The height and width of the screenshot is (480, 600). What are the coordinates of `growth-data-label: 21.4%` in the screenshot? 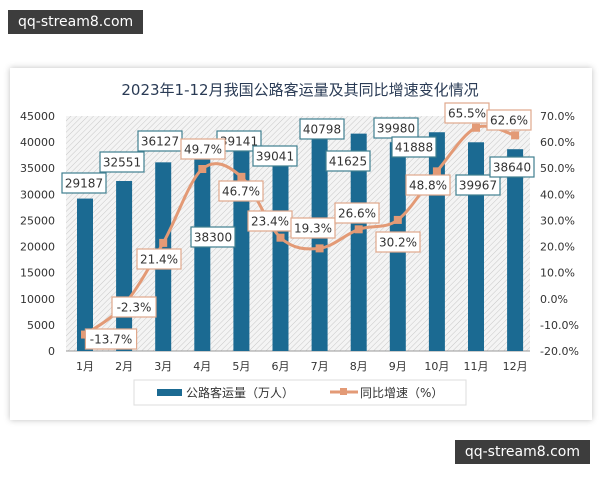 It's located at (159, 260).